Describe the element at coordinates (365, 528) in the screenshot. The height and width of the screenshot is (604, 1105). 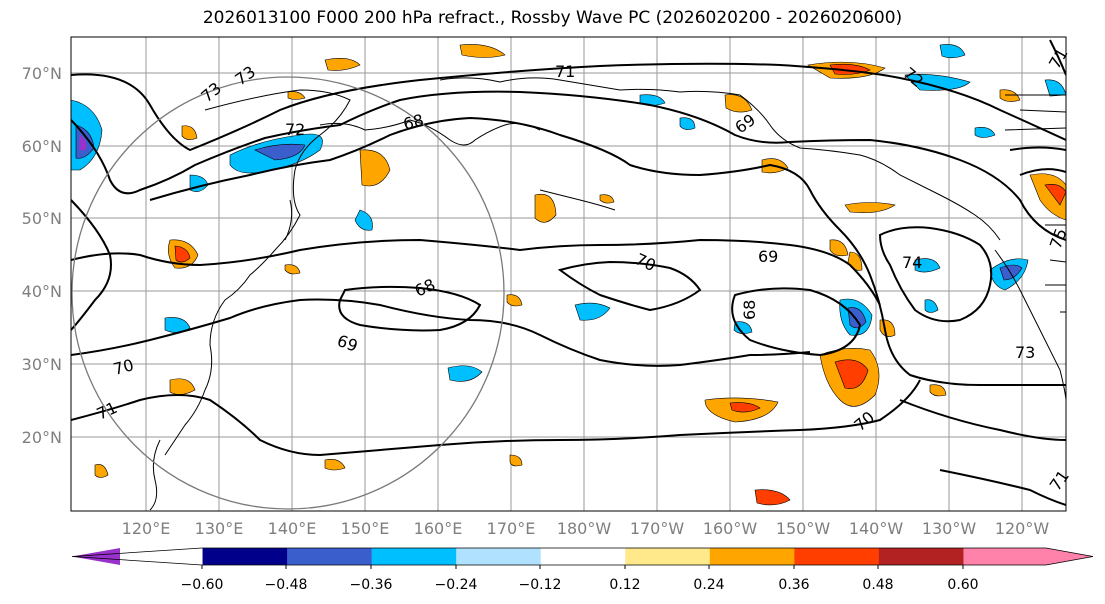
I see `longitude-label: 150°E` at that location.